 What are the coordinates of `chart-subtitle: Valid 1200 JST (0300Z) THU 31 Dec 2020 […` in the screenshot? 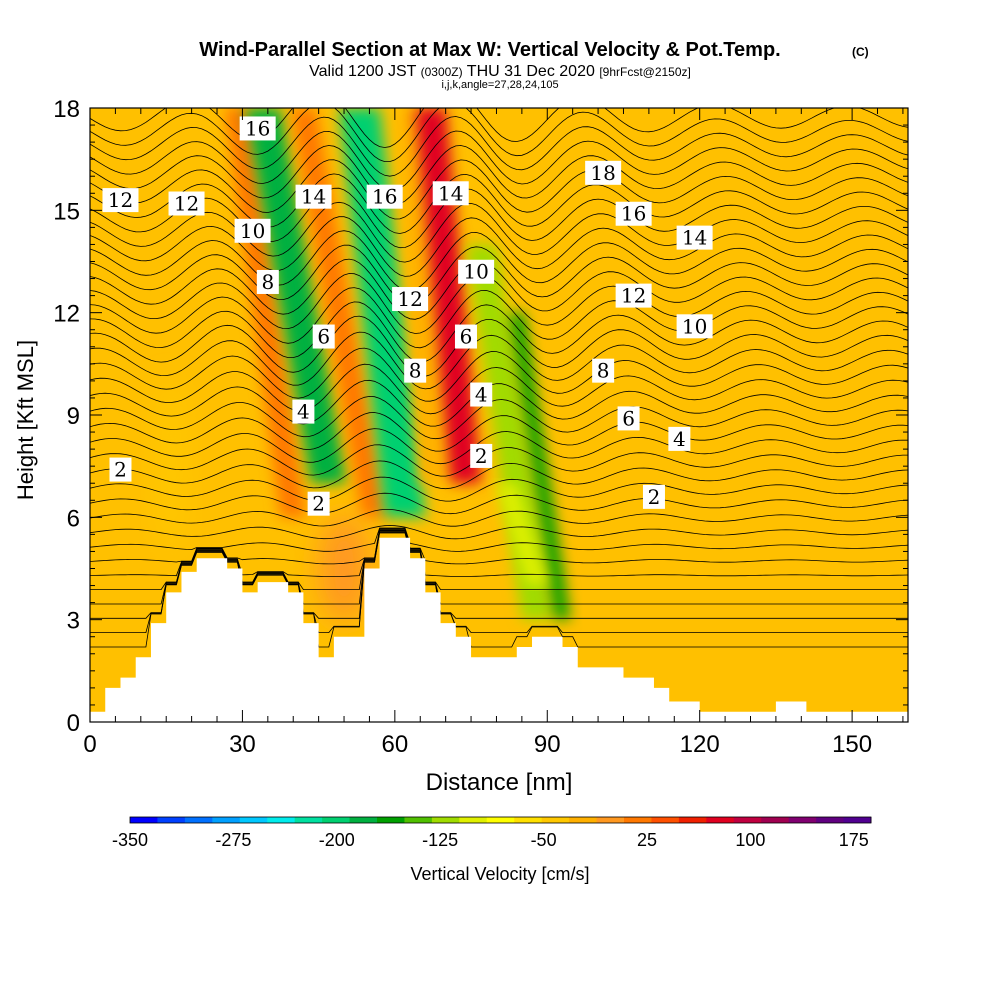 It's located at (500, 71).